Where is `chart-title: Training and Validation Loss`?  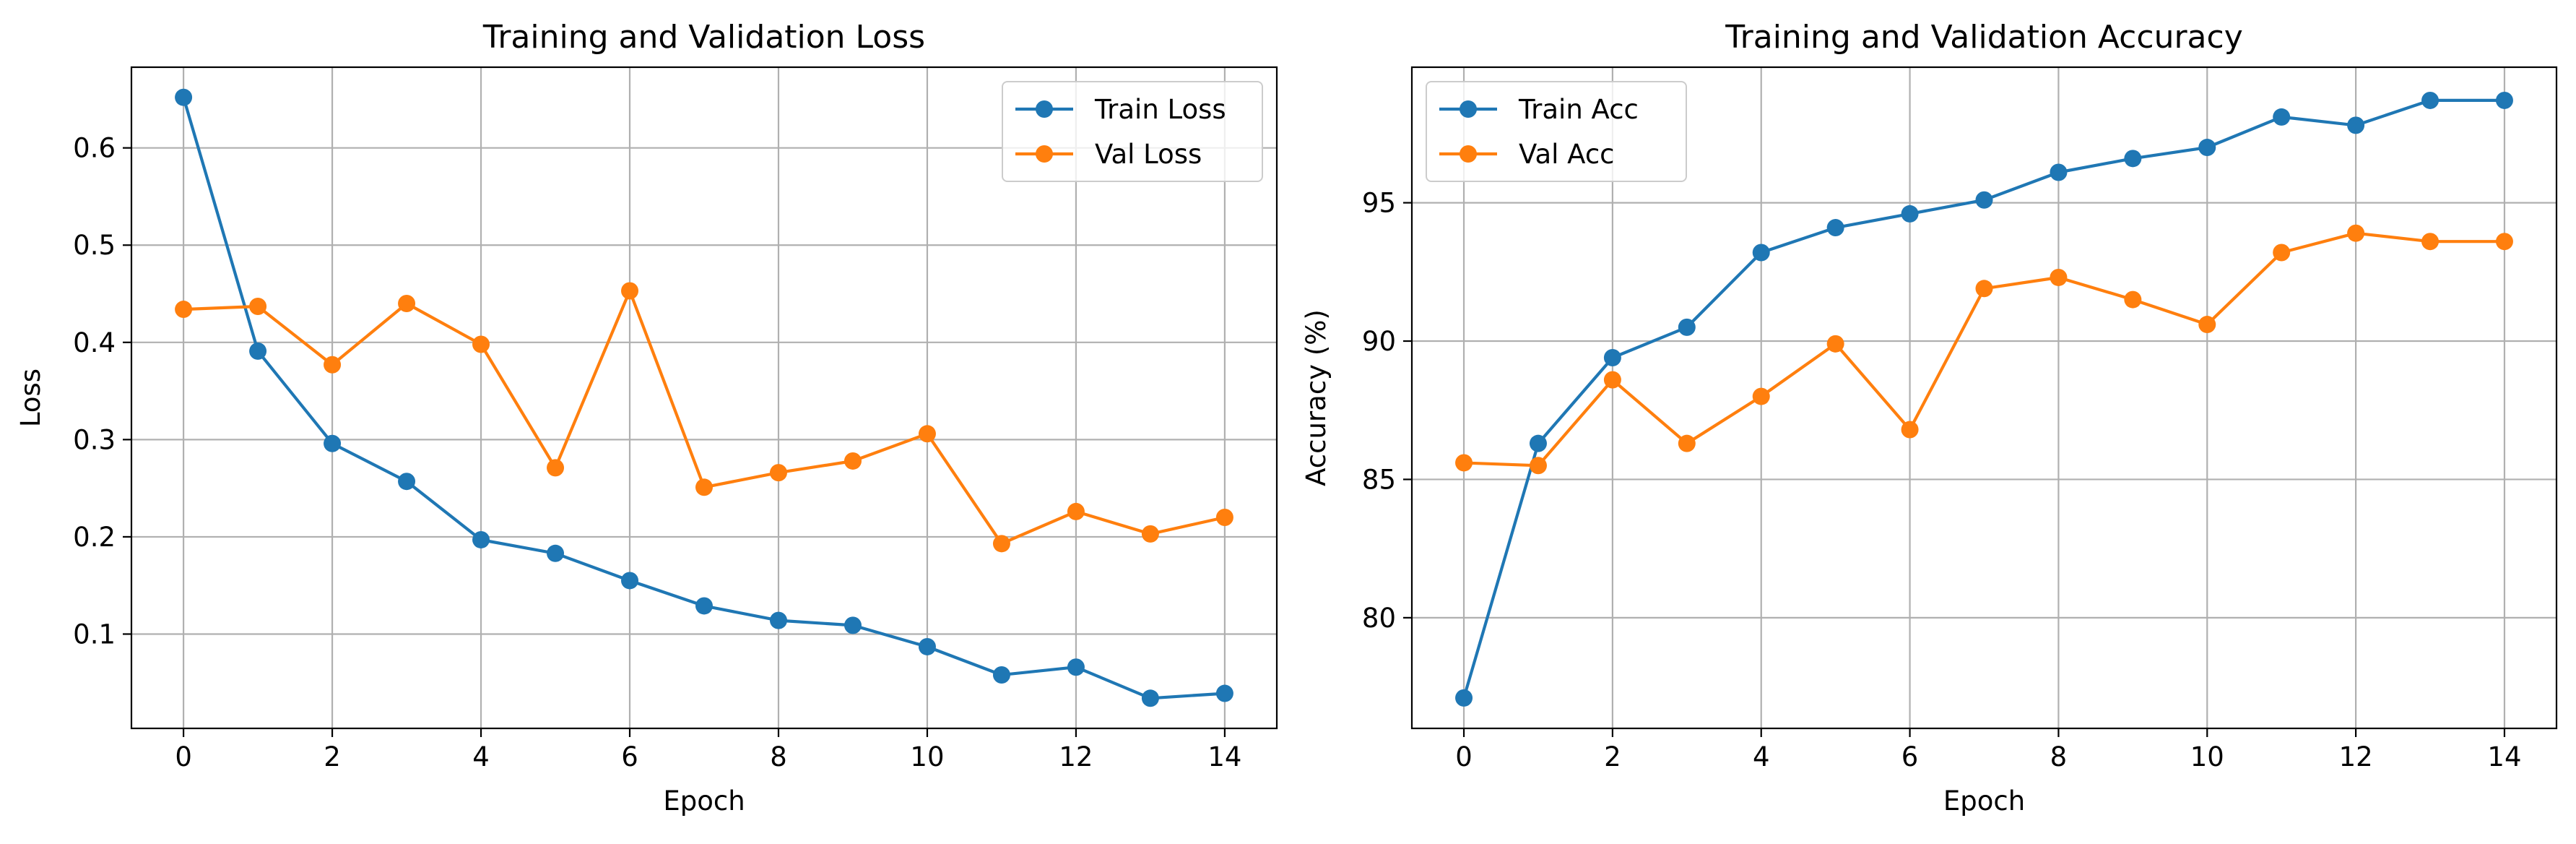 chart-title: Training and Validation Loss is located at coordinates (703, 37).